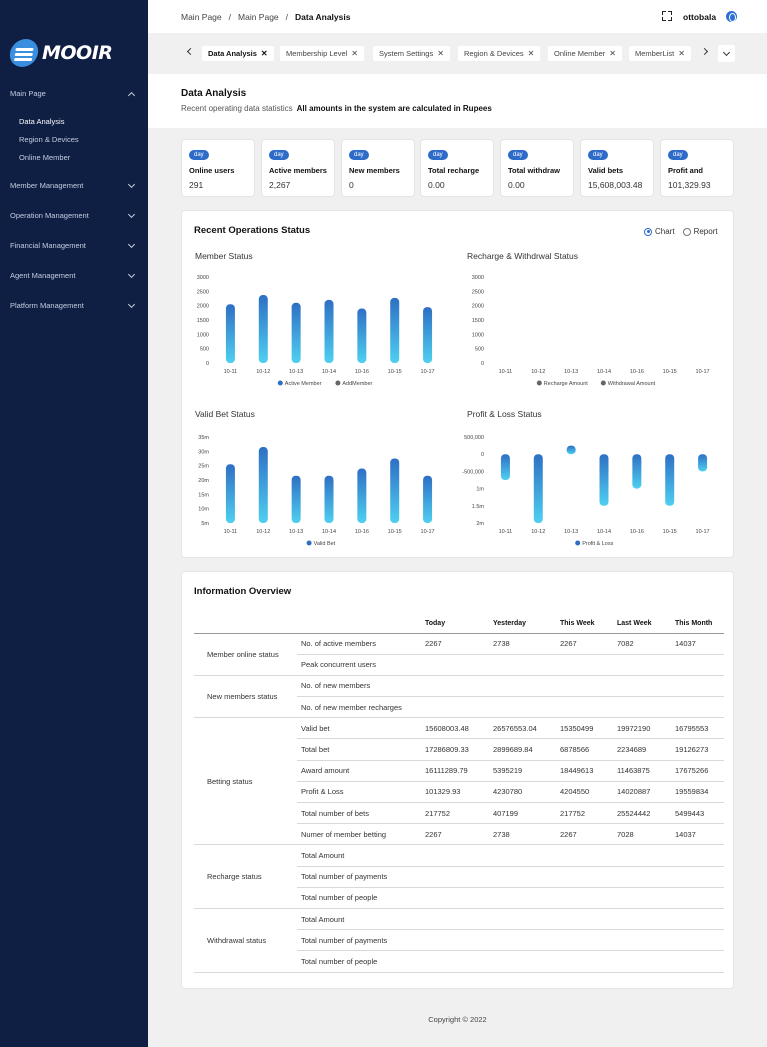  I want to click on sidebar-item-region-devices: Region & Devices, so click(49, 139).